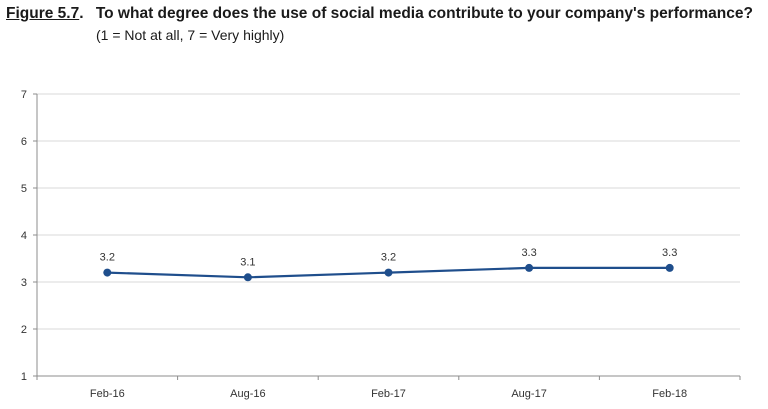 Image resolution: width=768 pixels, height=409 pixels. Describe the element at coordinates (24, 283) in the screenshot. I see `y-tick-label: 3` at that location.